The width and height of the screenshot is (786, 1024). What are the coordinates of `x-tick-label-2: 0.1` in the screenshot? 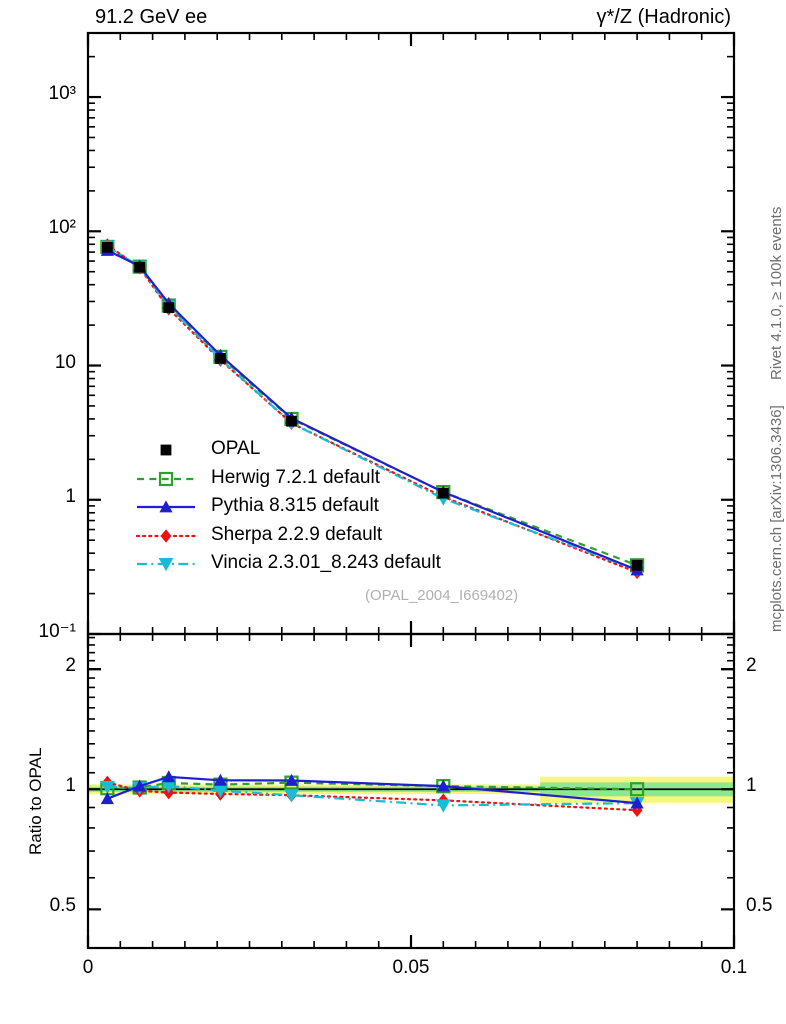 It's located at (734, 967).